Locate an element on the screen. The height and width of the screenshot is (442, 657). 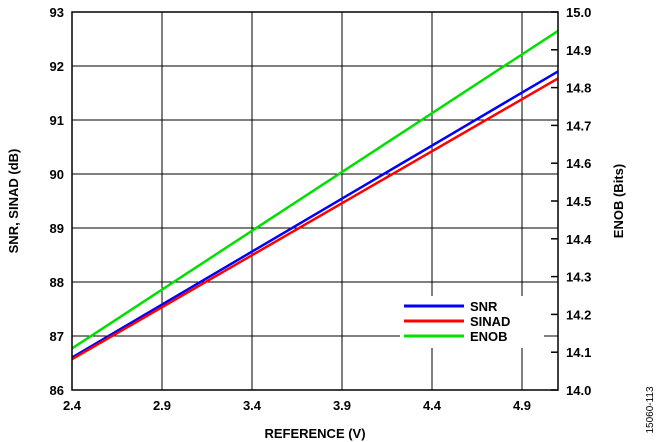
y2-tick-label: 14.6 is located at coordinates (578, 163).